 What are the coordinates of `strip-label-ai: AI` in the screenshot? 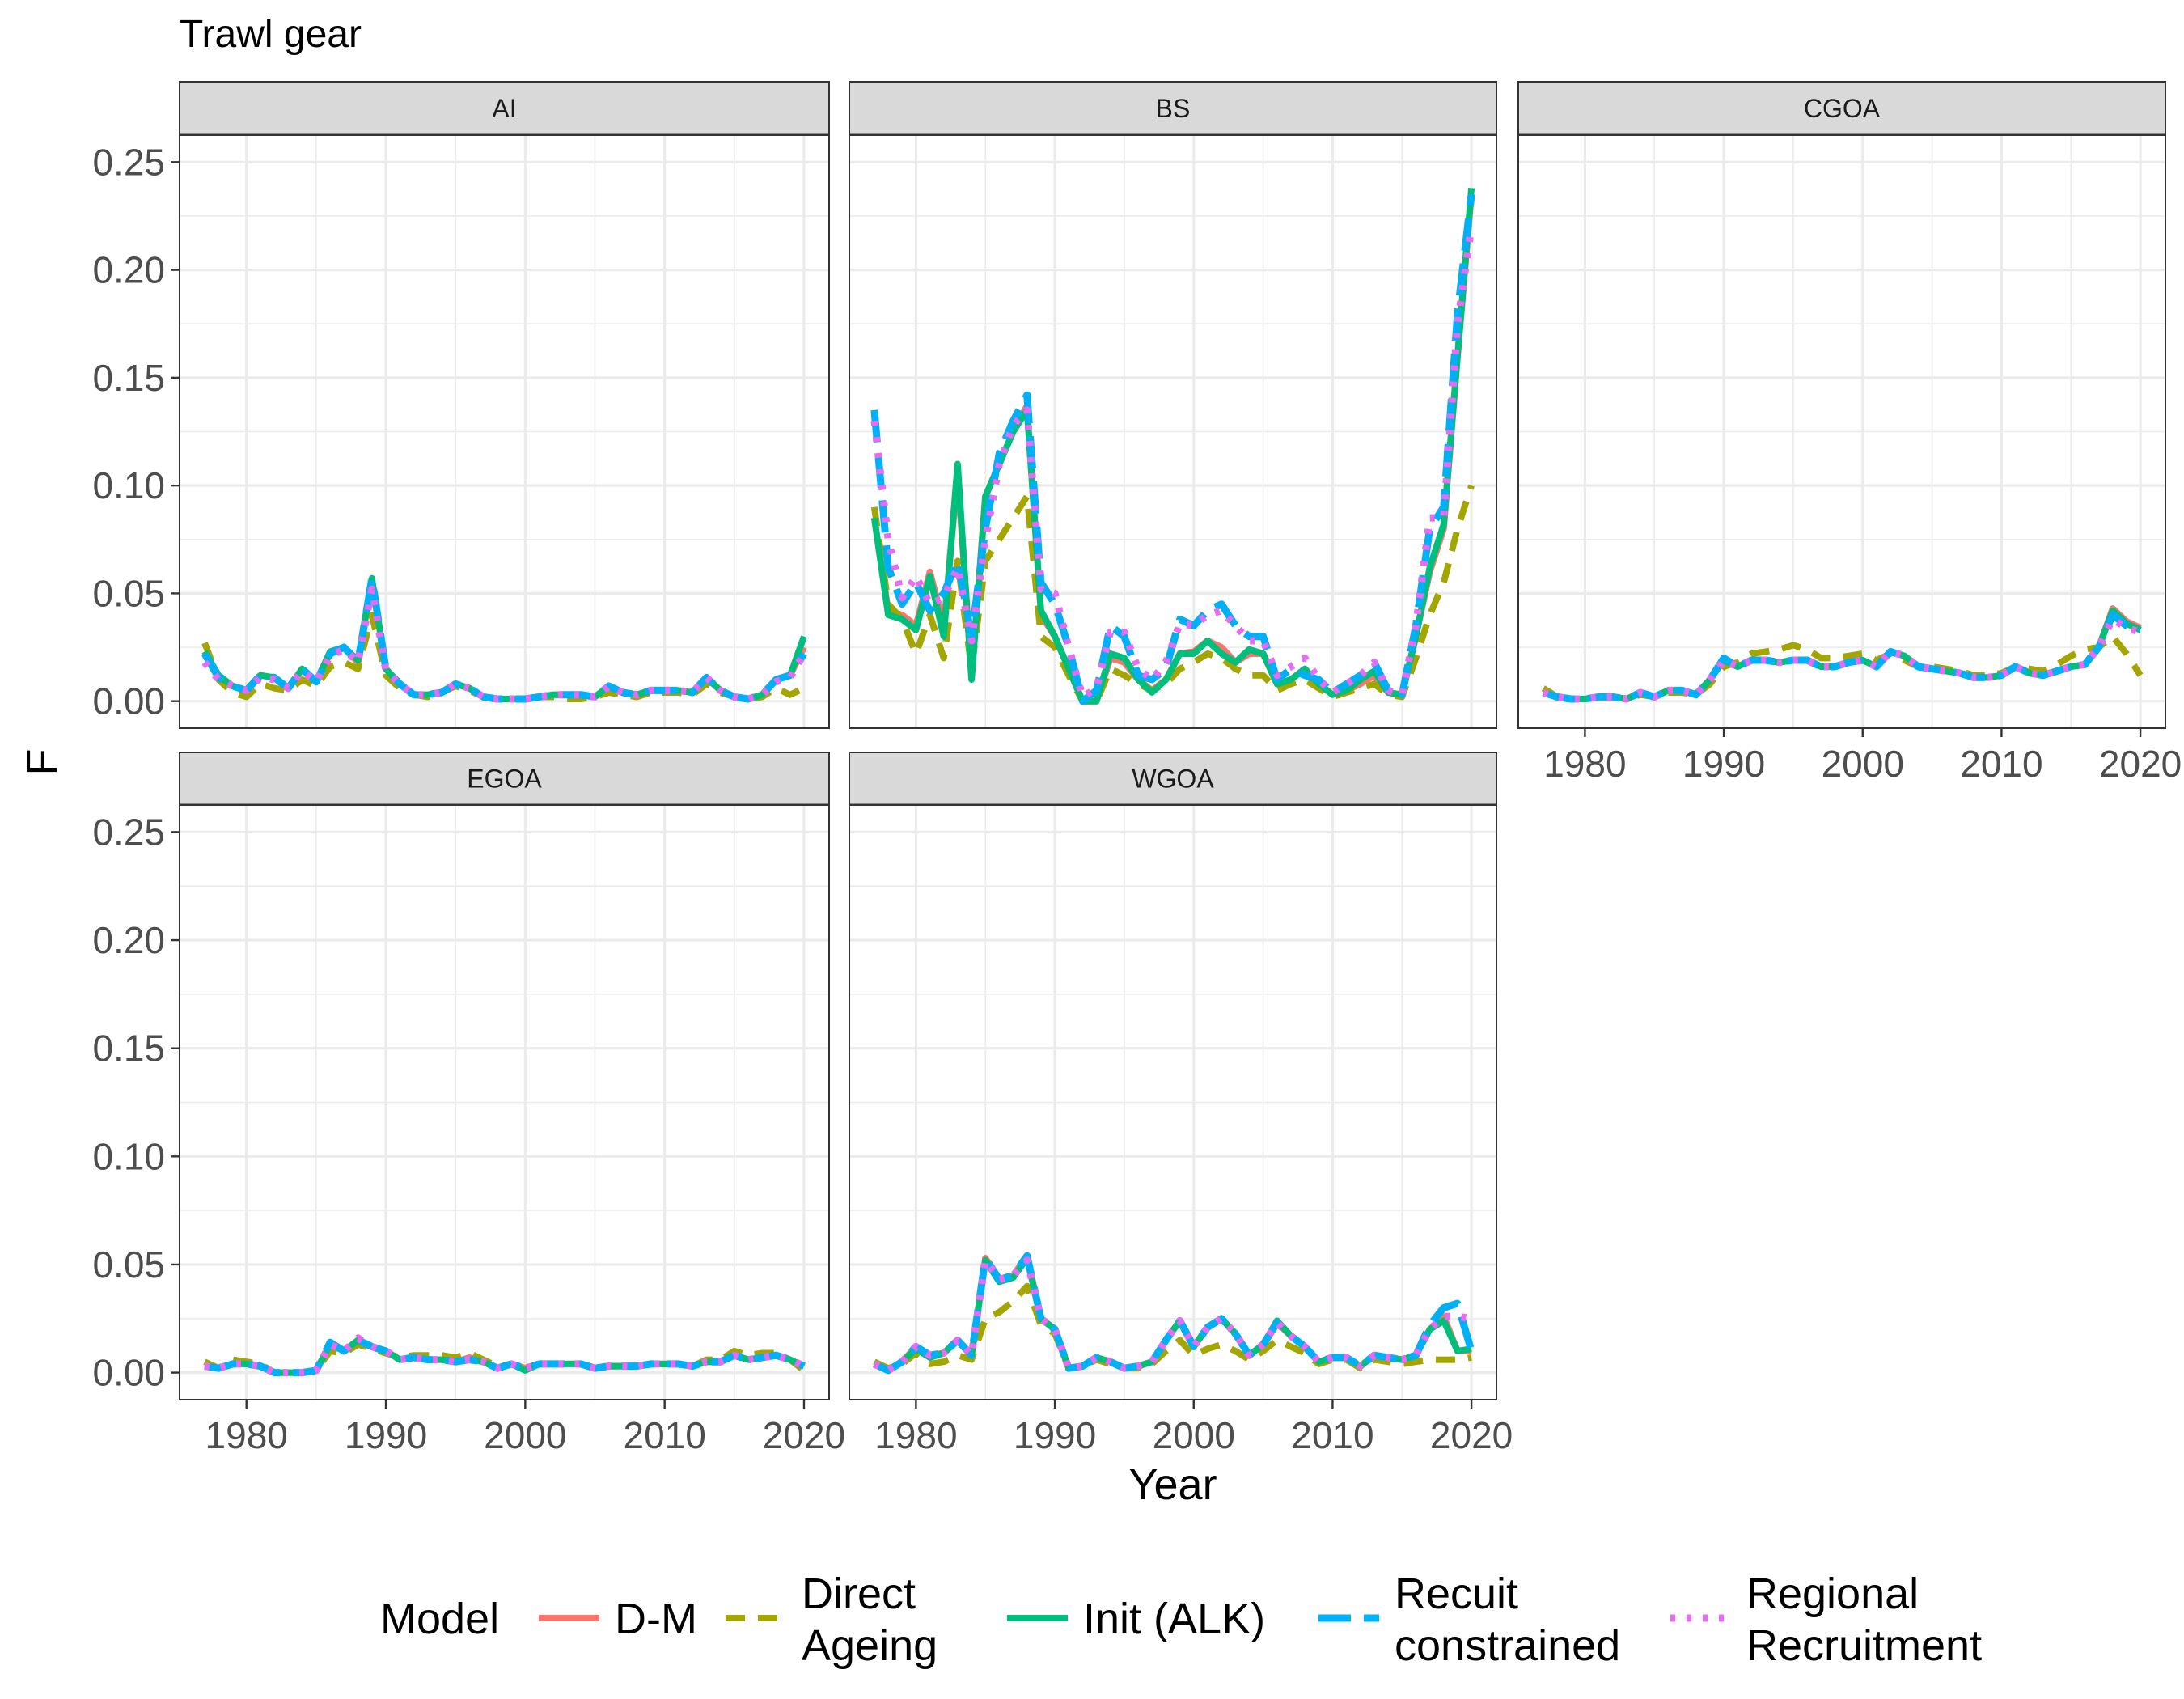 It's located at (504, 108).